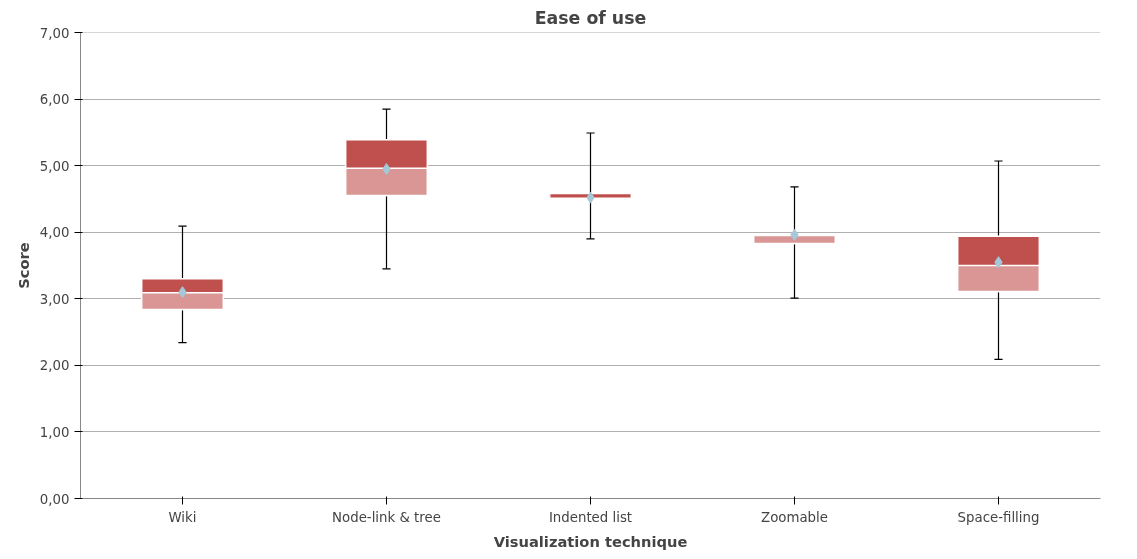 The image size is (1137, 559). I want to click on y-axis-title: Score, so click(23, 265).